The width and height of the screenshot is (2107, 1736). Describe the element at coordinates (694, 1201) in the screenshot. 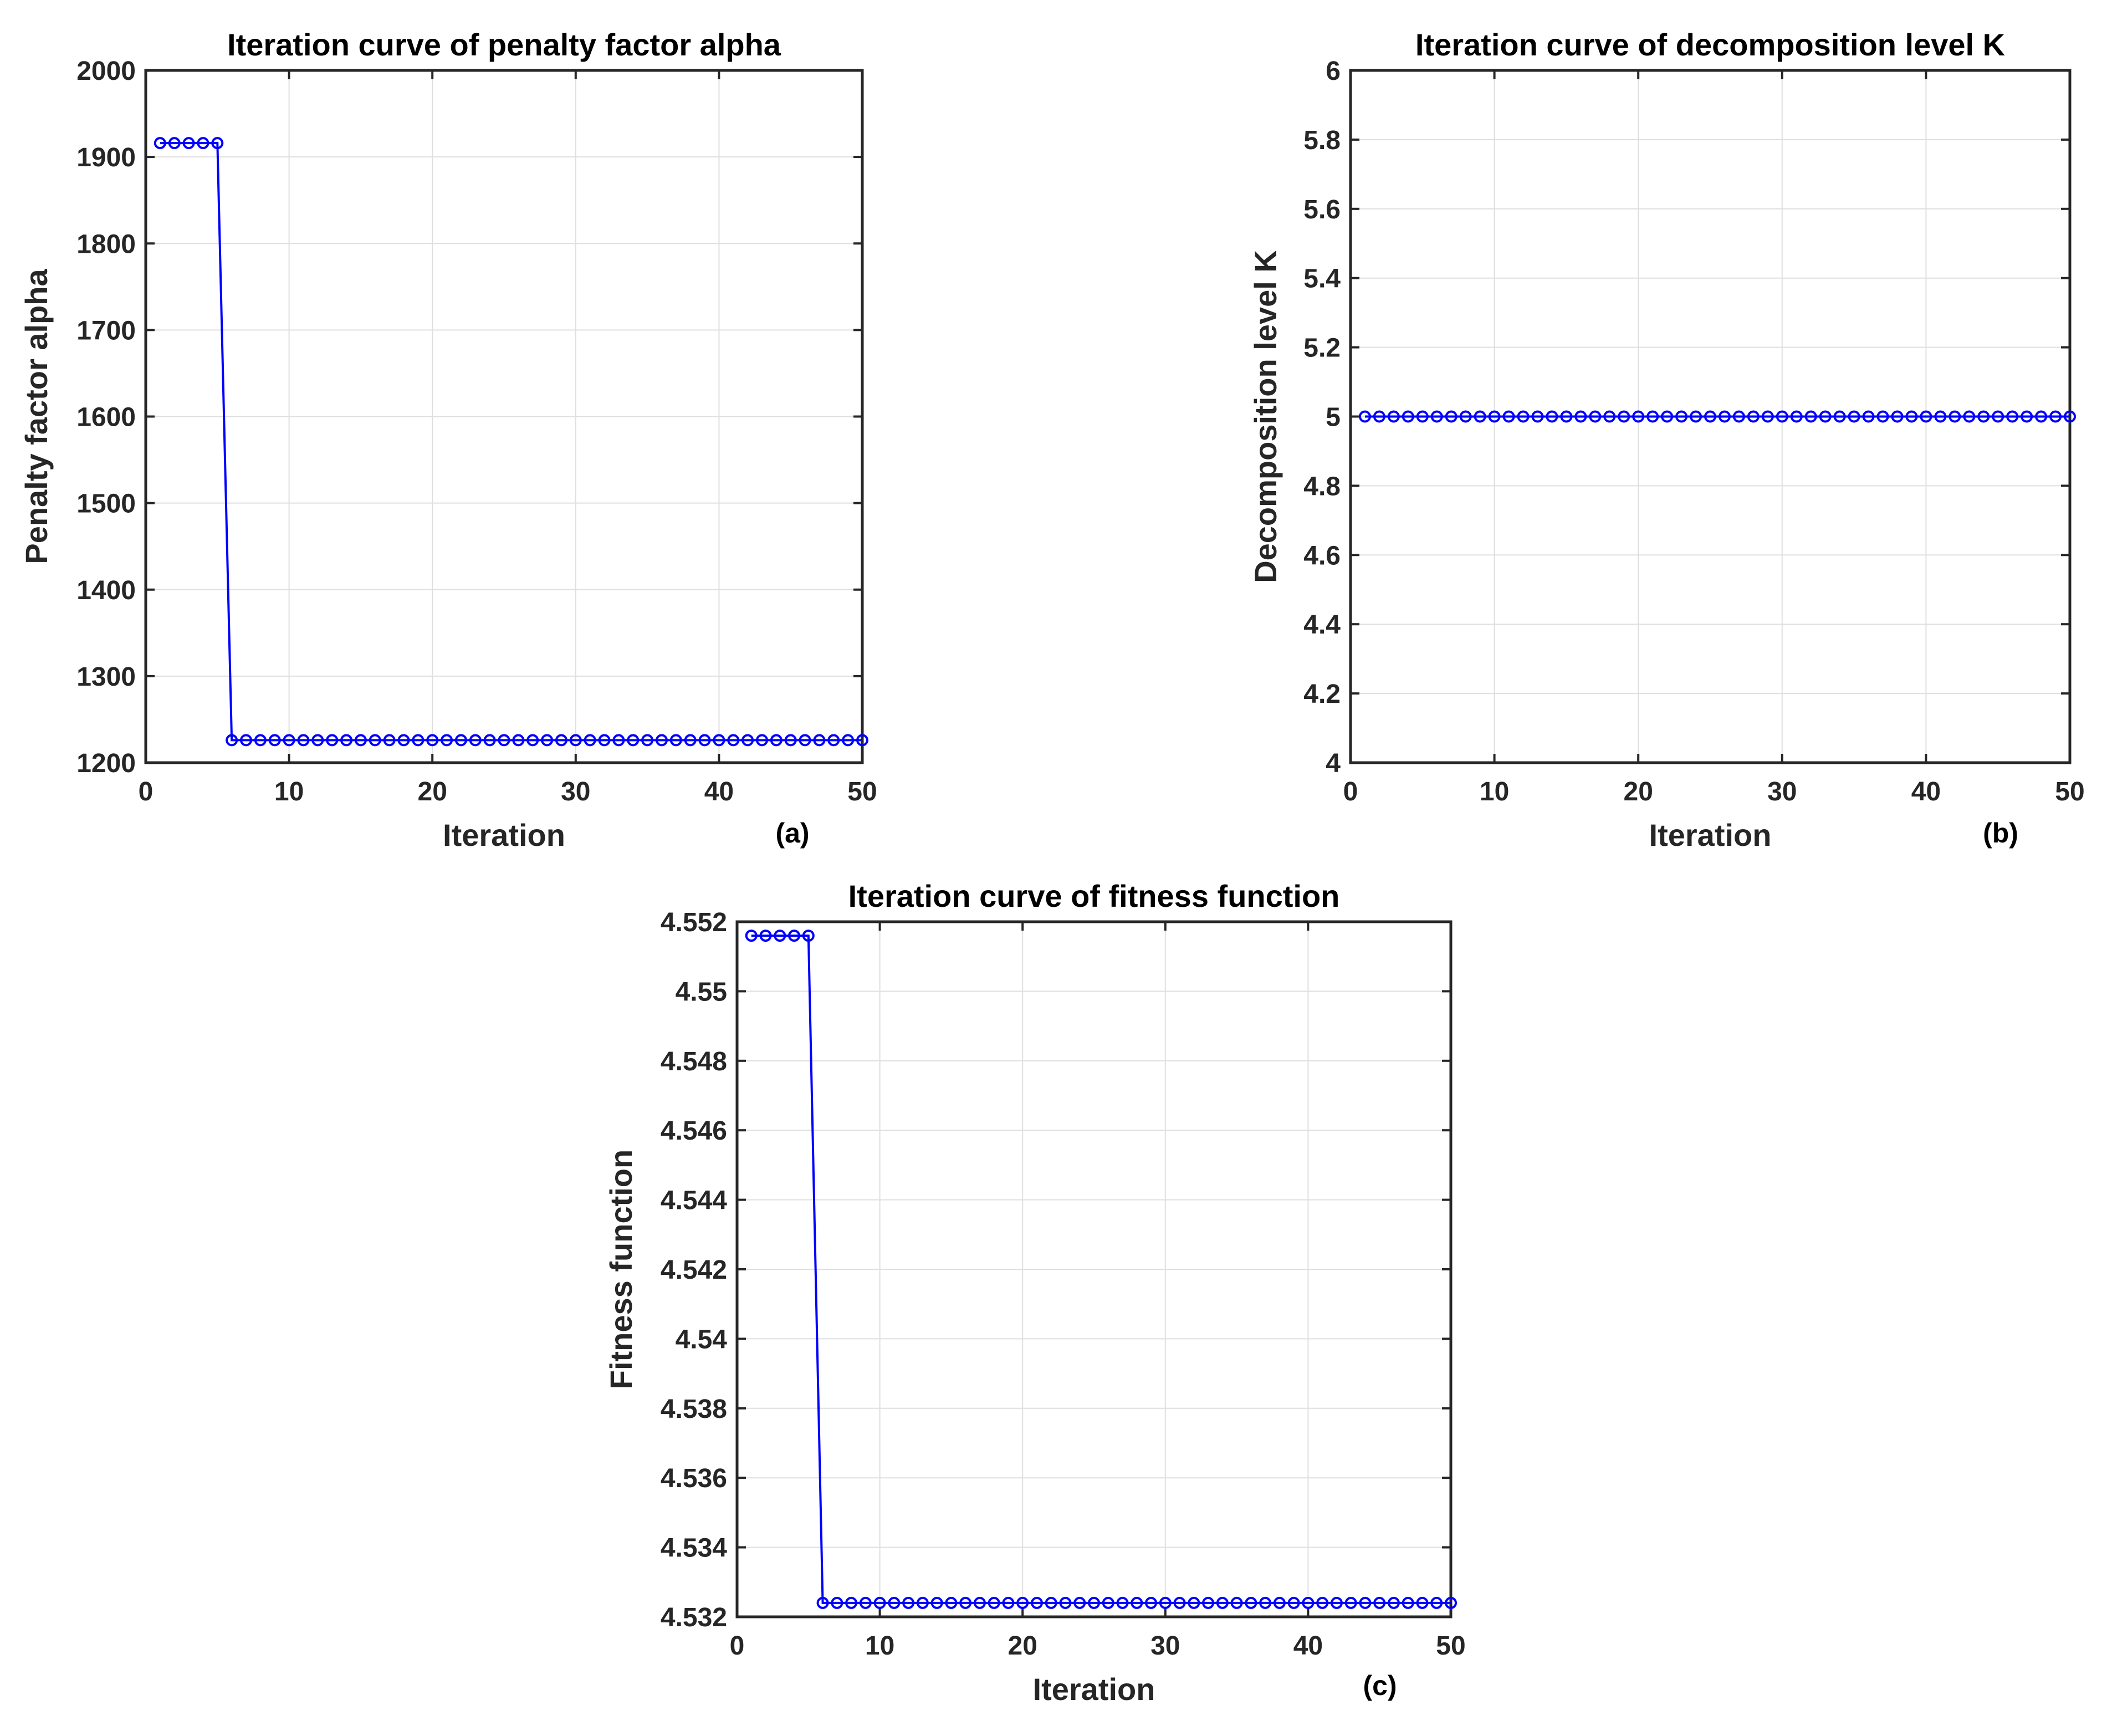

I see `y-tick-label: 4.544` at that location.